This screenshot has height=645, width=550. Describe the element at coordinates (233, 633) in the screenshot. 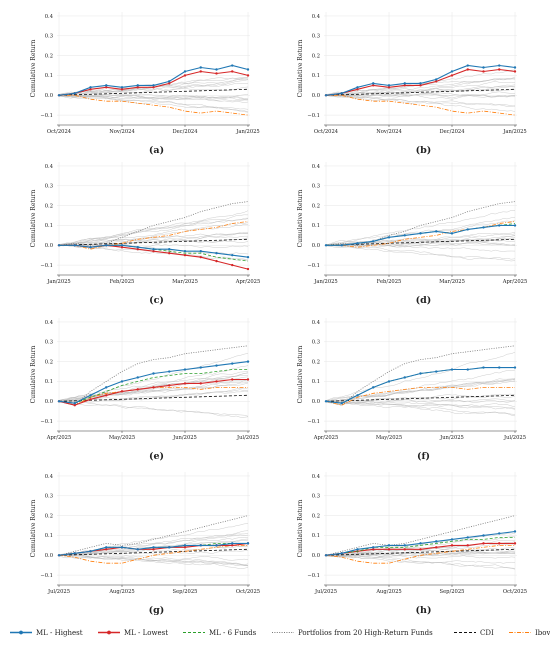

I see `legend-label: ML - 6 Funds` at that location.